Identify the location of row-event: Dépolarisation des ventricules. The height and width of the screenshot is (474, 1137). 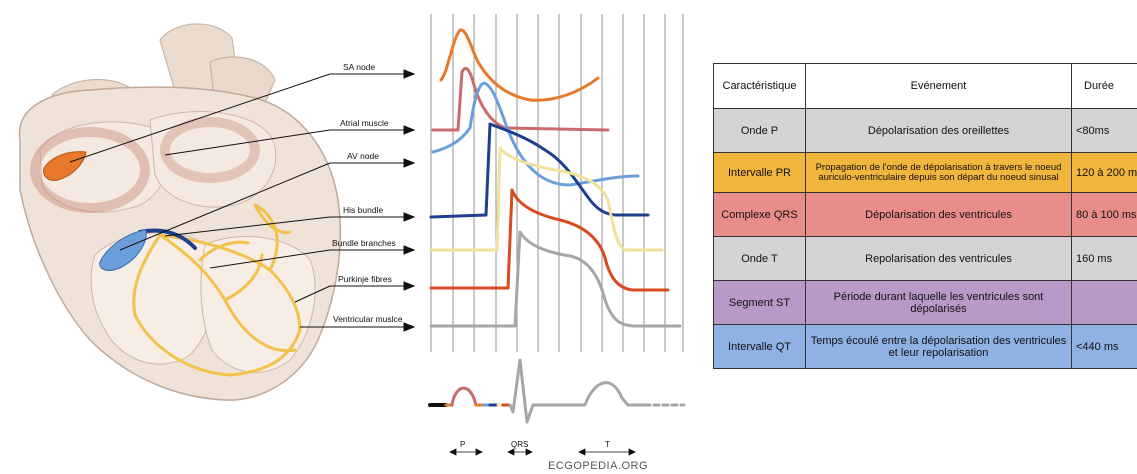
(938, 214).